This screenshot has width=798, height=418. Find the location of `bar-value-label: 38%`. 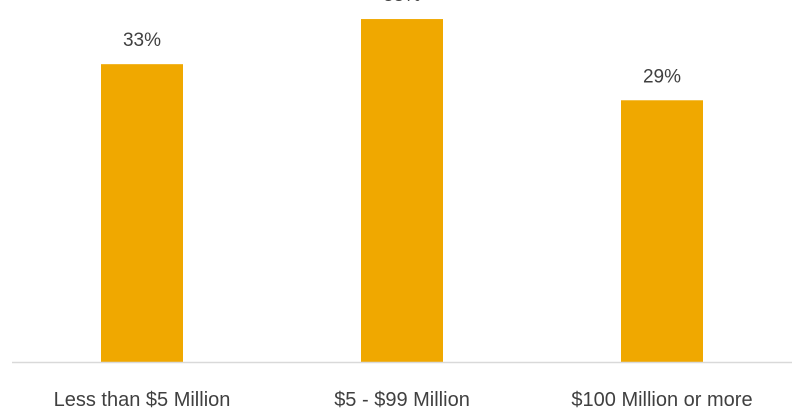

bar-value-label: 38% is located at coordinates (402, 3).